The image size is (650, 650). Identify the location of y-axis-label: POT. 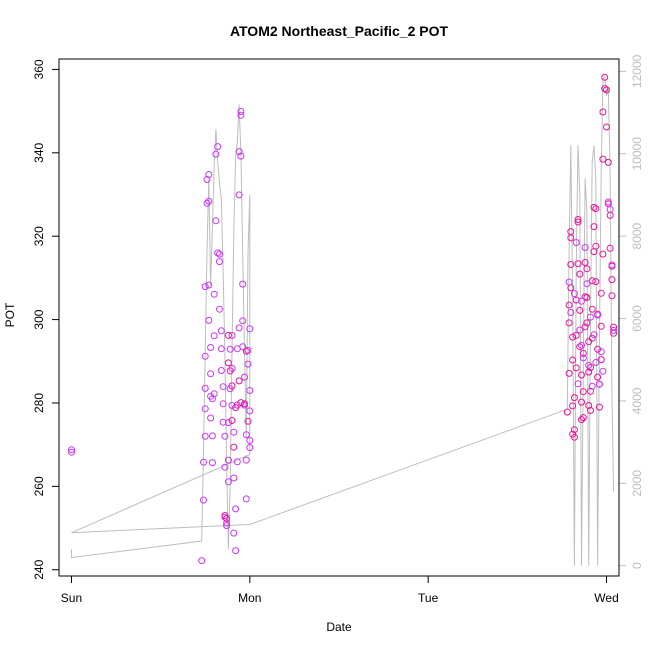
(10, 314).